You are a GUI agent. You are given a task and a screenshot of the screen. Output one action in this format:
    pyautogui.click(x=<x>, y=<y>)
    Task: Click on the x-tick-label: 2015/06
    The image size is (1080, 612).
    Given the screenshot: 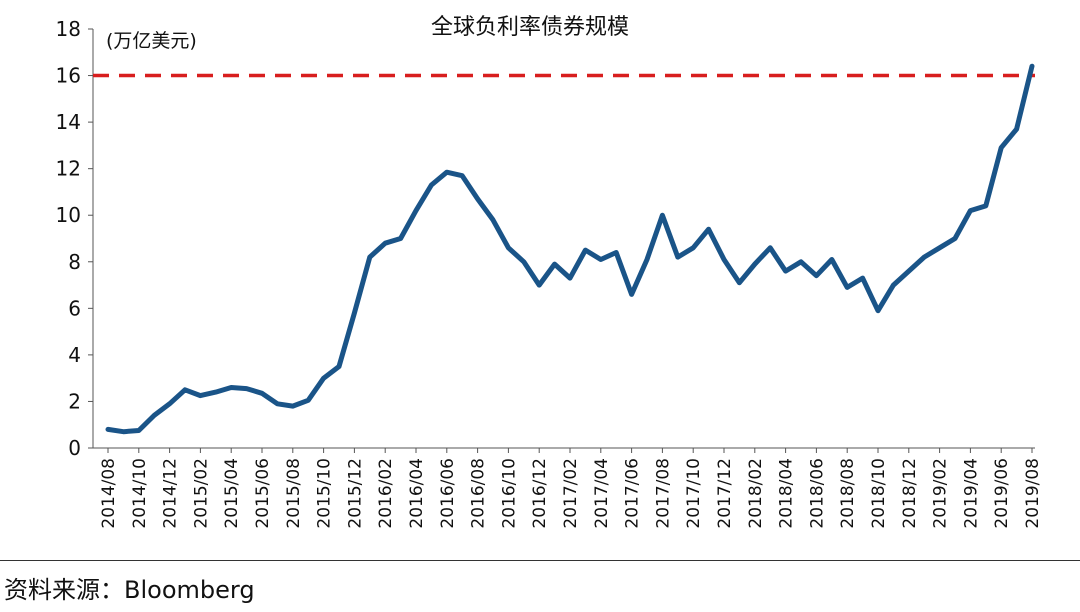 What is the action you would take?
    pyautogui.click(x=263, y=493)
    